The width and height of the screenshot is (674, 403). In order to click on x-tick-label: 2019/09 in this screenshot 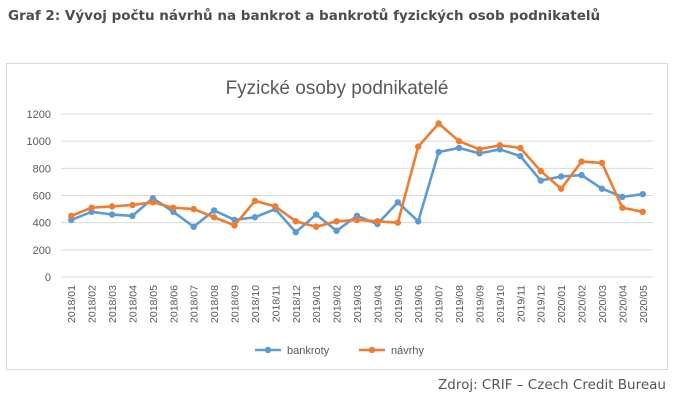, I will do `click(480, 304)`.